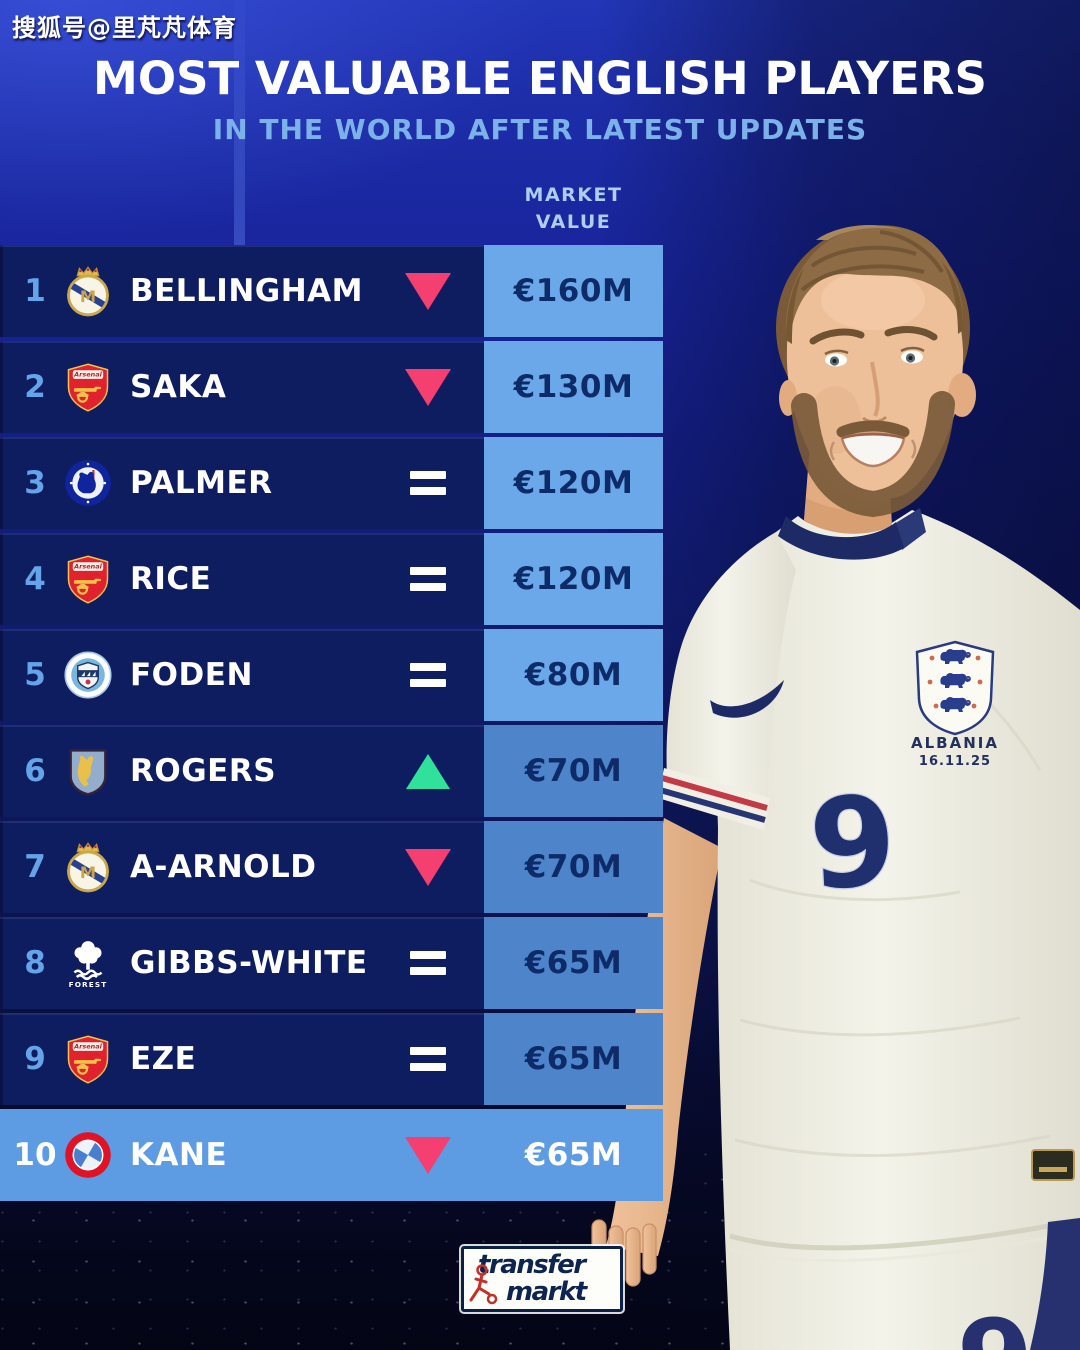 Image resolution: width=1080 pixels, height=1350 pixels. I want to click on market-value-cell: €80M, so click(573, 675).